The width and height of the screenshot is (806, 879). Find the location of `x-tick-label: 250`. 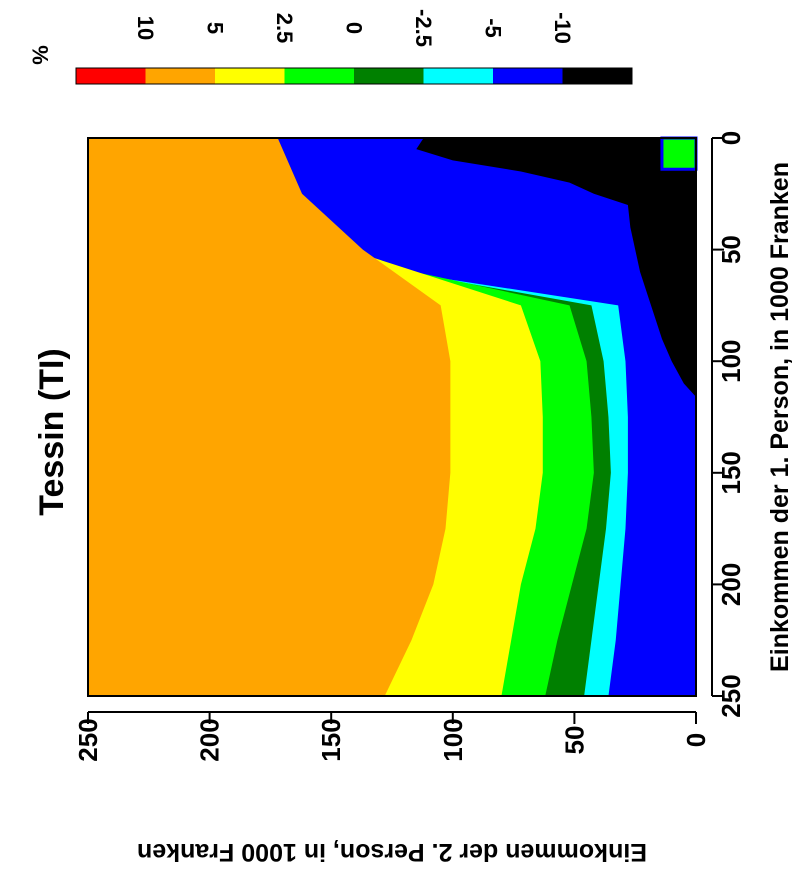

x-tick-label: 250 is located at coordinates (731, 695).